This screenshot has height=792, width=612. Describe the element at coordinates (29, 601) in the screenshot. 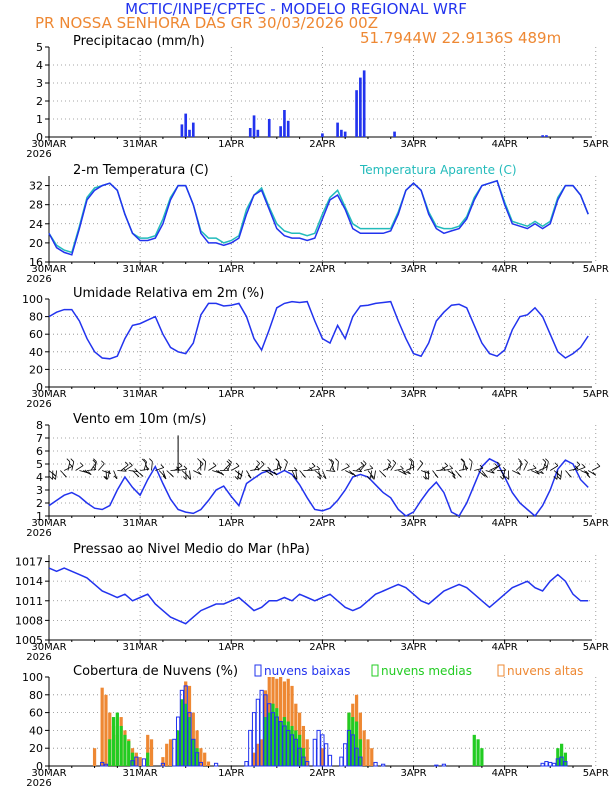

I see `y-tick-label: 1011` at that location.